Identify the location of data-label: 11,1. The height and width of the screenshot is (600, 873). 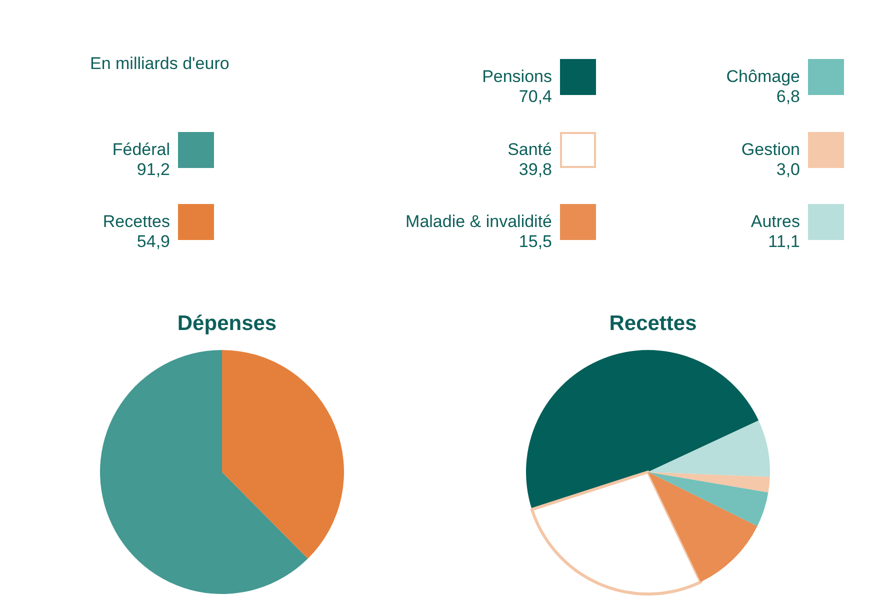
(784, 242).